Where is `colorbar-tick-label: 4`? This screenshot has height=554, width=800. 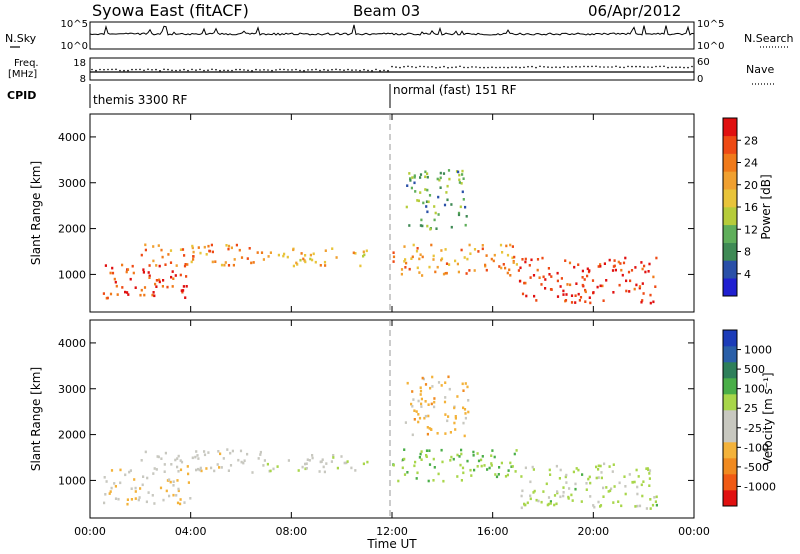
colorbar-tick-label: 4 is located at coordinates (747, 274).